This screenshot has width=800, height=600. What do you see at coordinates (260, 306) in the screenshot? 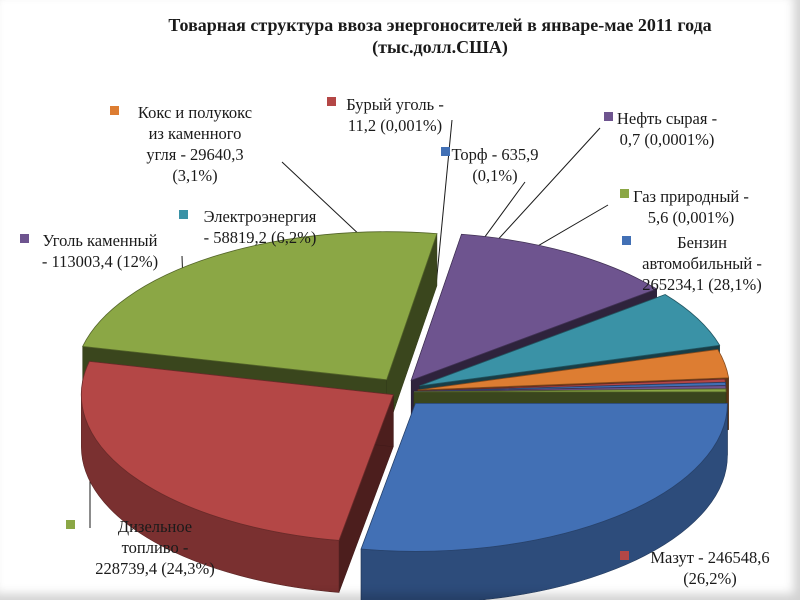
I see `slice-дизельное-топливо` at bounding box center [260, 306].